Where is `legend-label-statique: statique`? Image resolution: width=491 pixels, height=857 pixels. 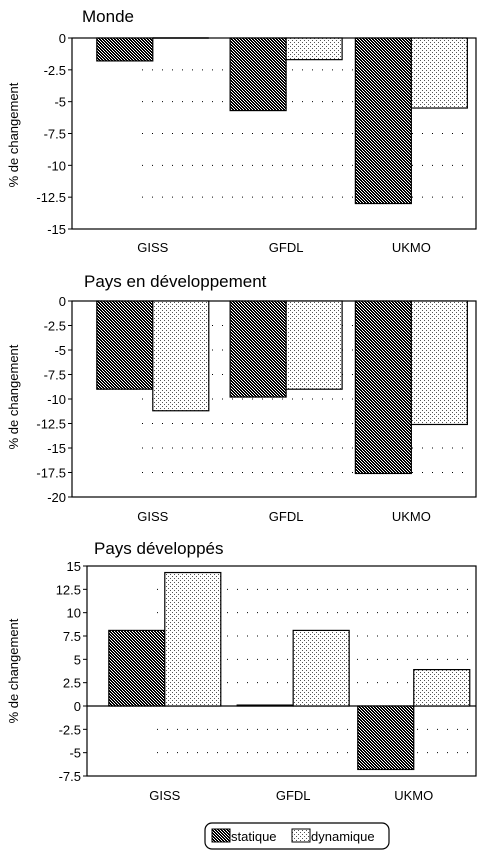 legend-label-statique: statique is located at coordinates (254, 836).